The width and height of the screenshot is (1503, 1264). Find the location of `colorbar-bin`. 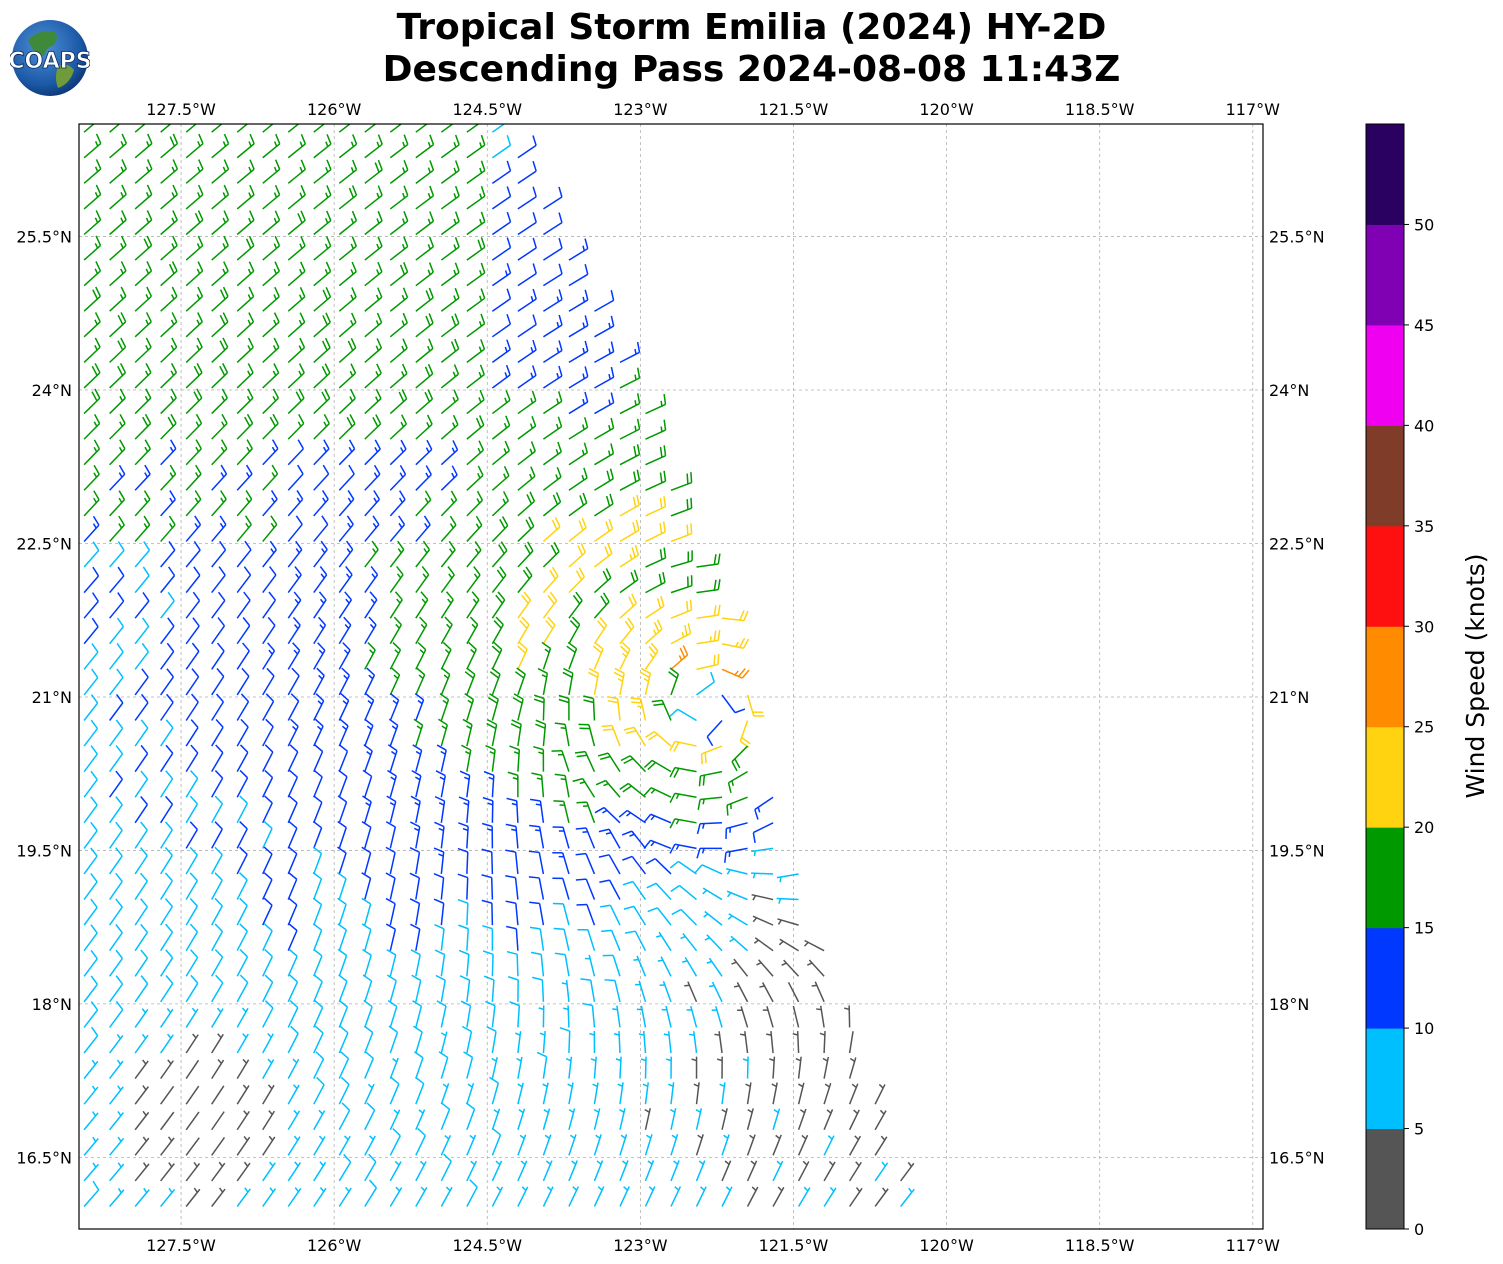

colorbar-bin is located at coordinates (1385, 677).